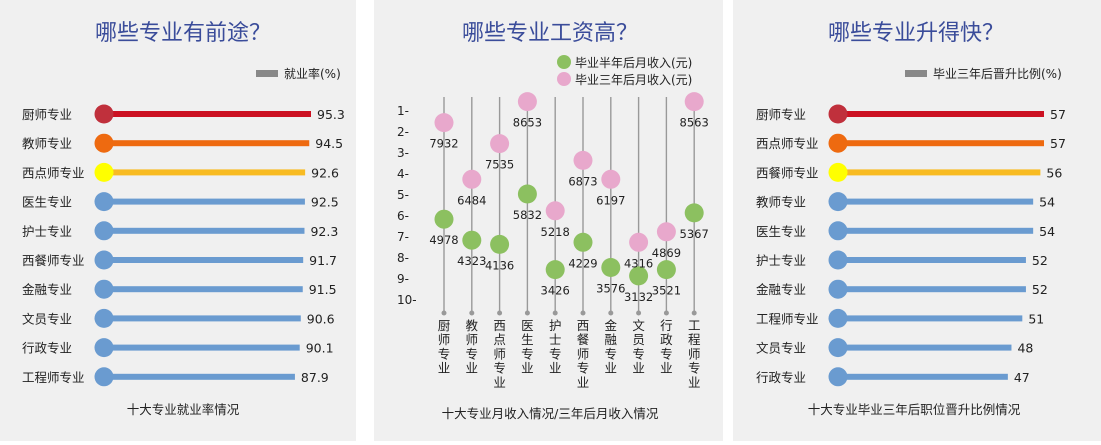 Image resolution: width=1101 pixels, height=445 pixels. What do you see at coordinates (527, 215) in the screenshot?
I see `data-label: 5832` at bounding box center [527, 215].